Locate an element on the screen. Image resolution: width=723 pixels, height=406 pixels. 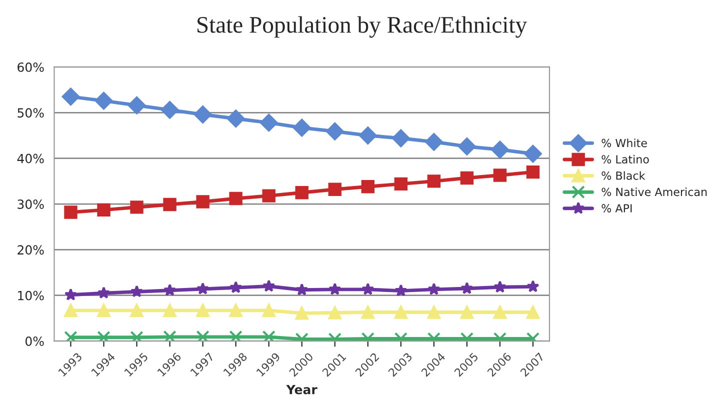
y-tick-label: 20% is located at coordinates (31, 250).